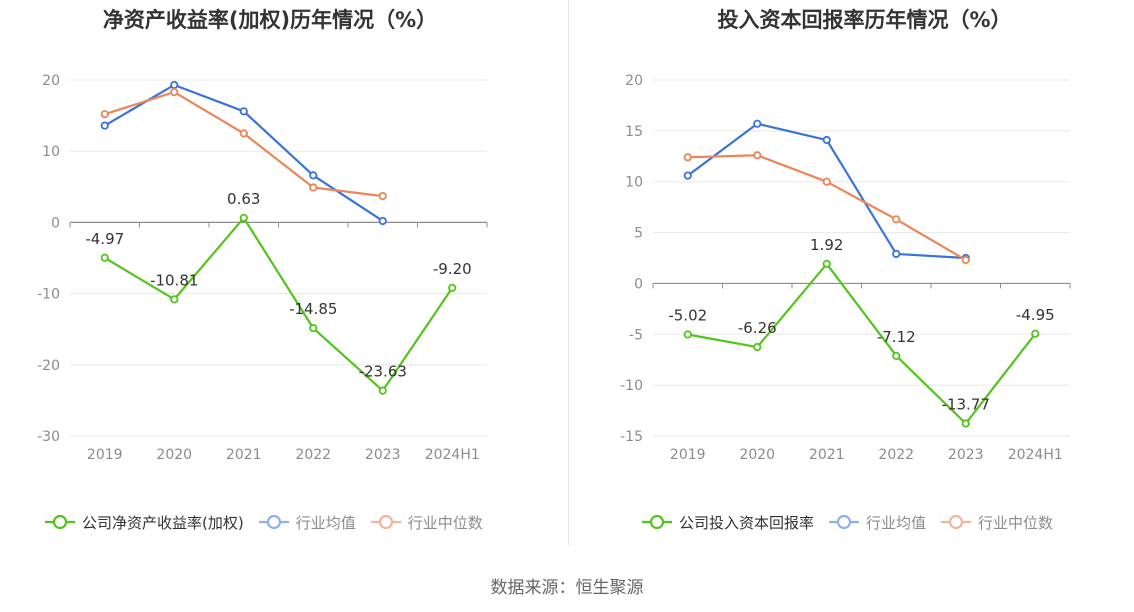  What do you see at coordinates (174, 280) in the screenshot?
I see `data-label: -10.81` at bounding box center [174, 280].